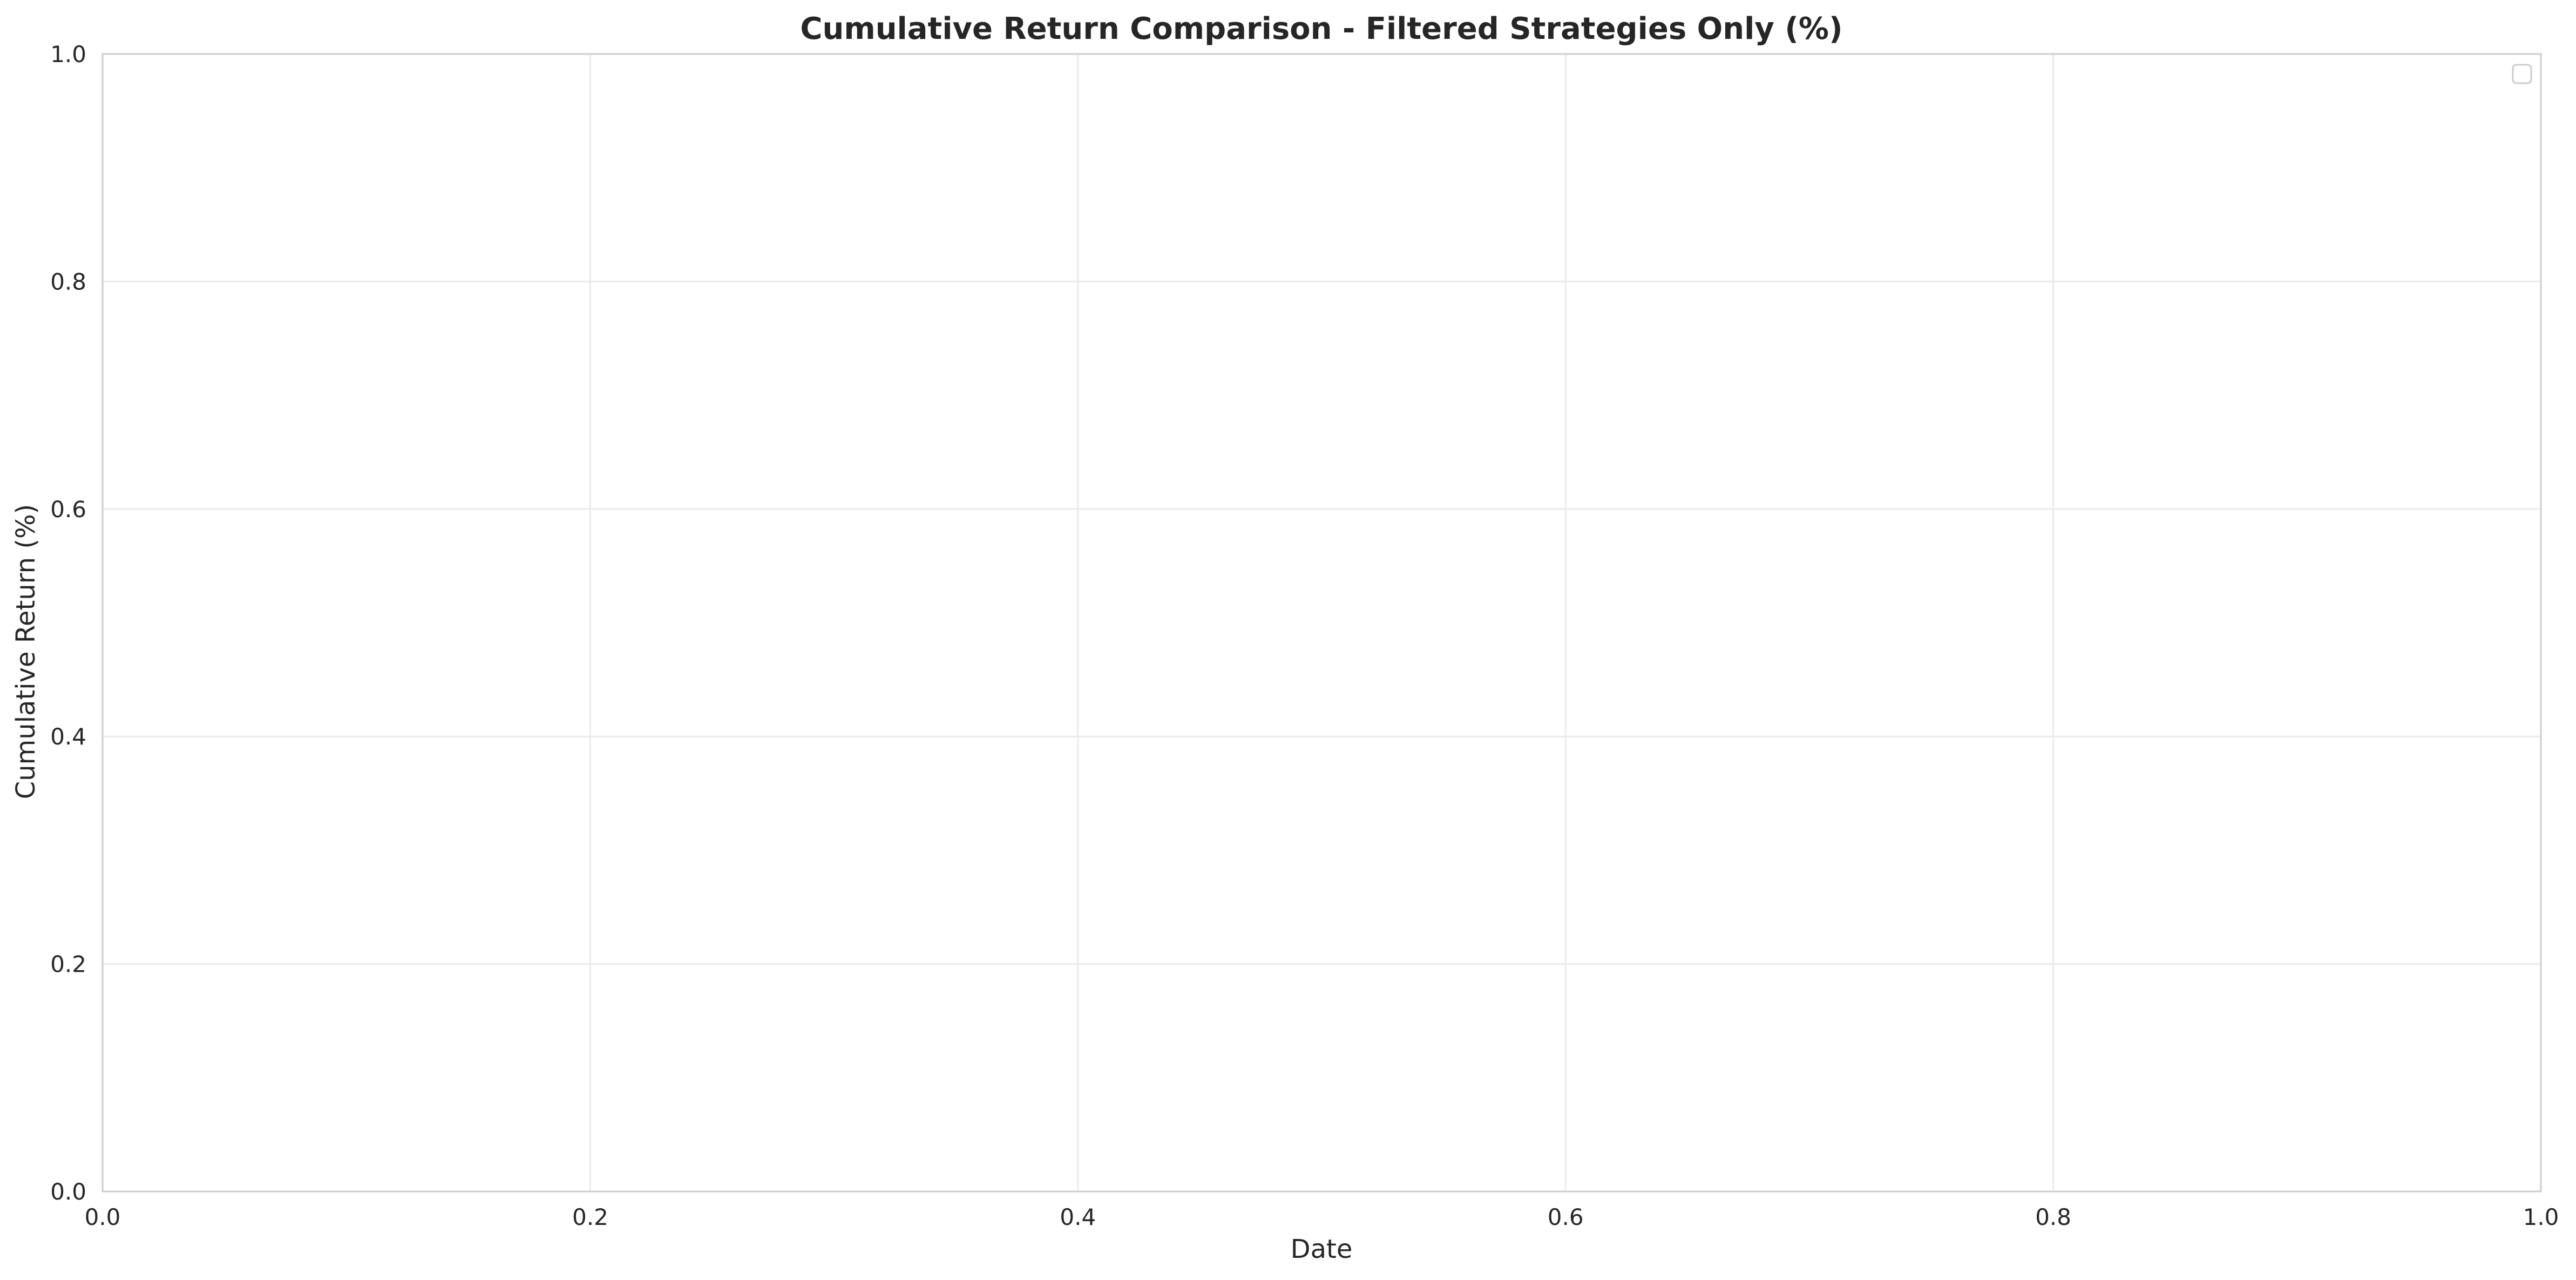 The image size is (2576, 1280). I want to click on x-axis-ticks: 0.0 0.2 0.4 0.6 0.8 1.0, so click(1322, 1217).